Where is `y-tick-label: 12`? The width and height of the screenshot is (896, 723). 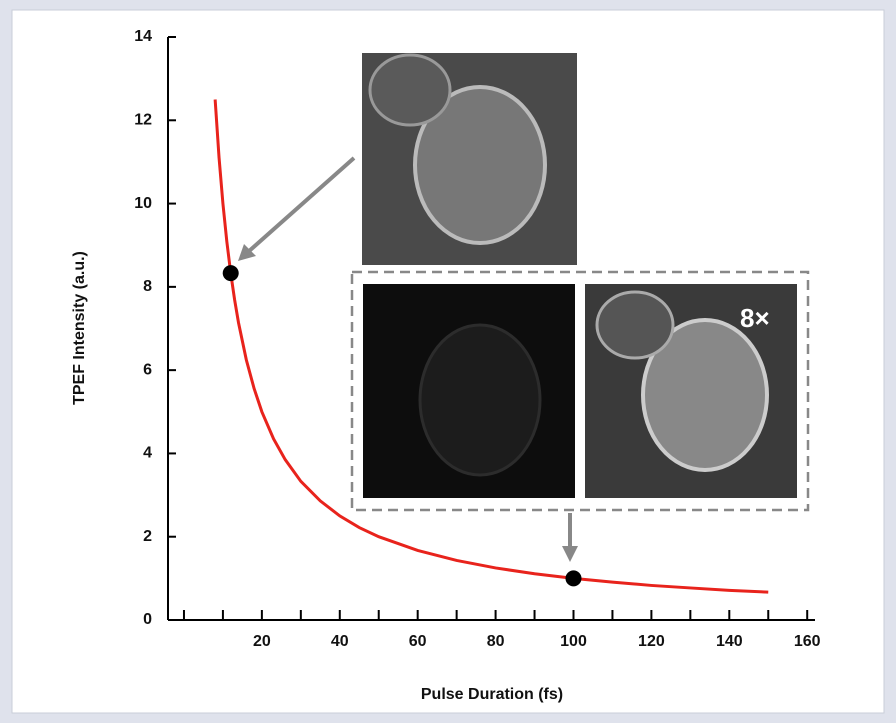
y-tick-label: 12 is located at coordinates (143, 120).